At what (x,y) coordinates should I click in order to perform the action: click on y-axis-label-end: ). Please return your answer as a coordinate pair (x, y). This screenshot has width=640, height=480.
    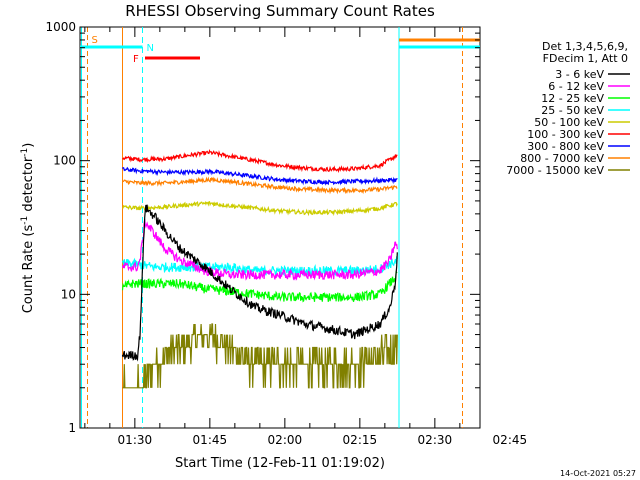
    Looking at the image, I should click on (28, 145).